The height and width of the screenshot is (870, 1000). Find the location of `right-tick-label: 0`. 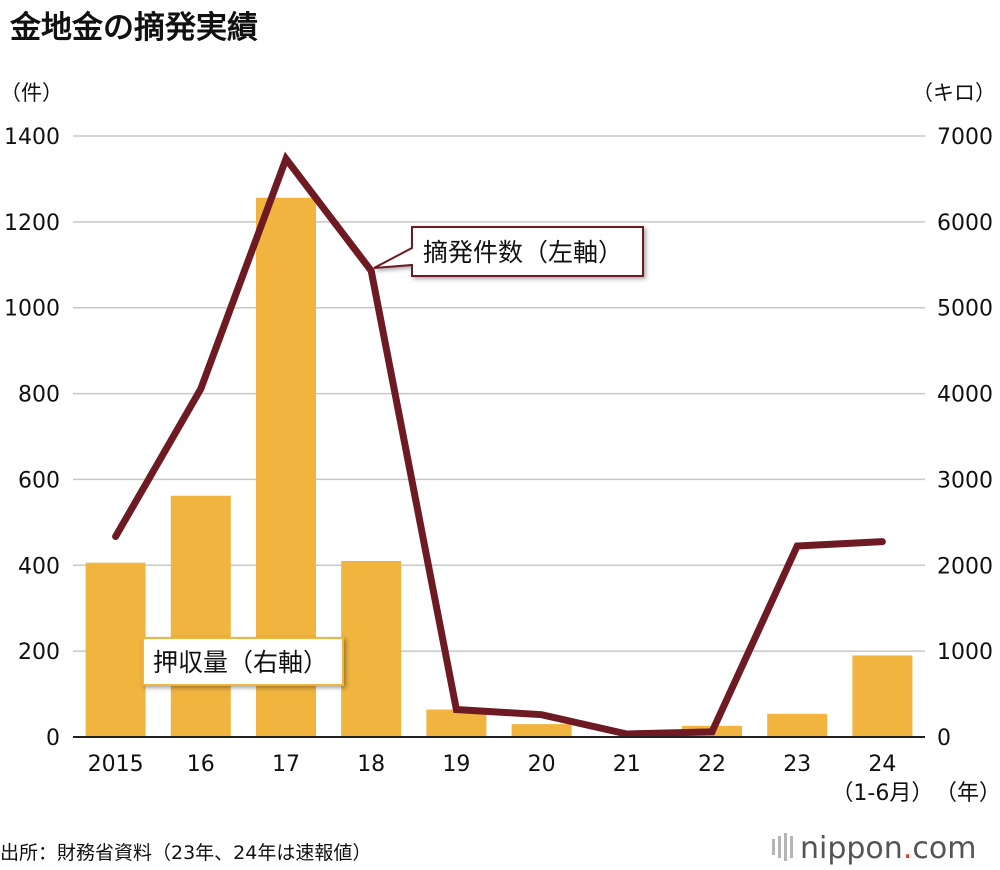

right-tick-label: 0 is located at coordinates (944, 738).